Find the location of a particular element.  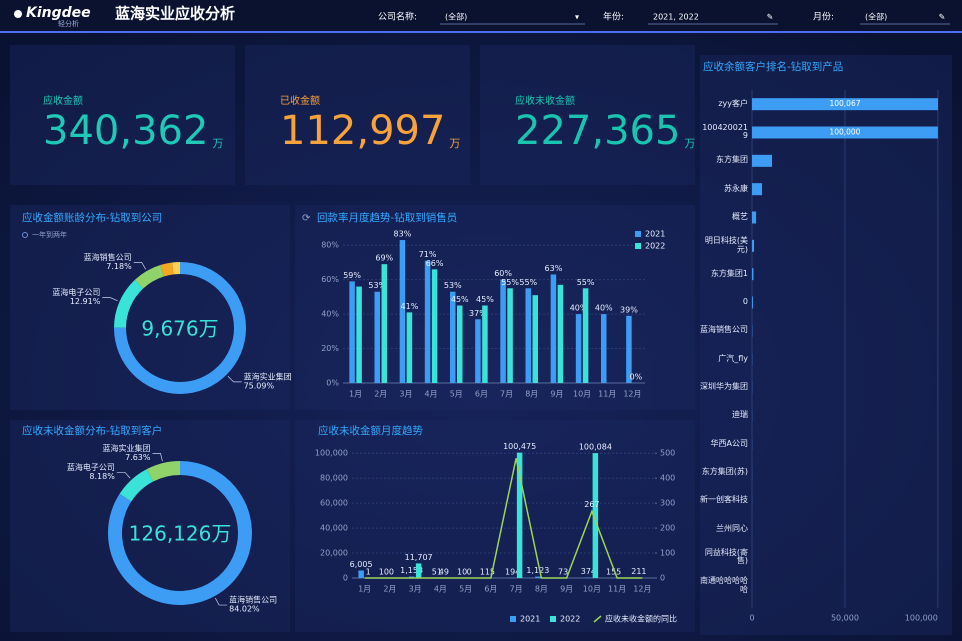

y-tick-label: 40% is located at coordinates (330, 314).